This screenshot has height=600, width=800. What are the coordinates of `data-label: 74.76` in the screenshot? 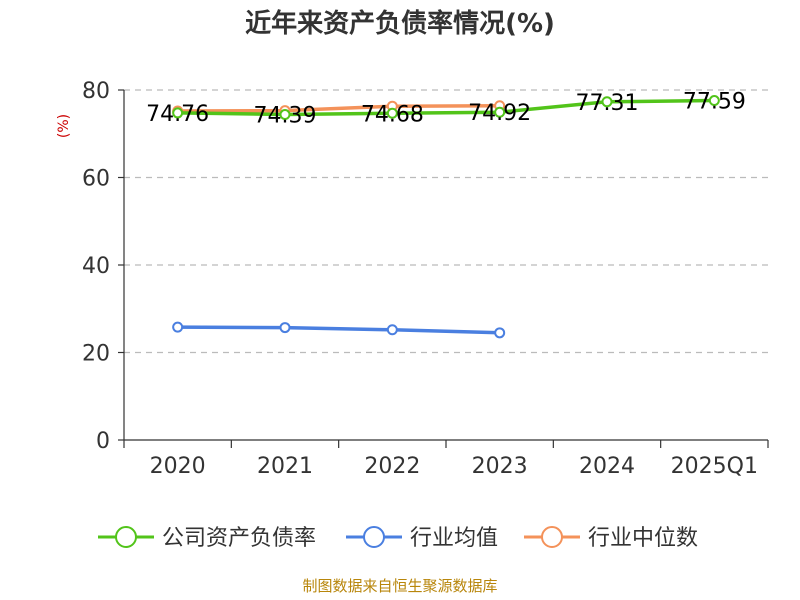 It's located at (177, 114).